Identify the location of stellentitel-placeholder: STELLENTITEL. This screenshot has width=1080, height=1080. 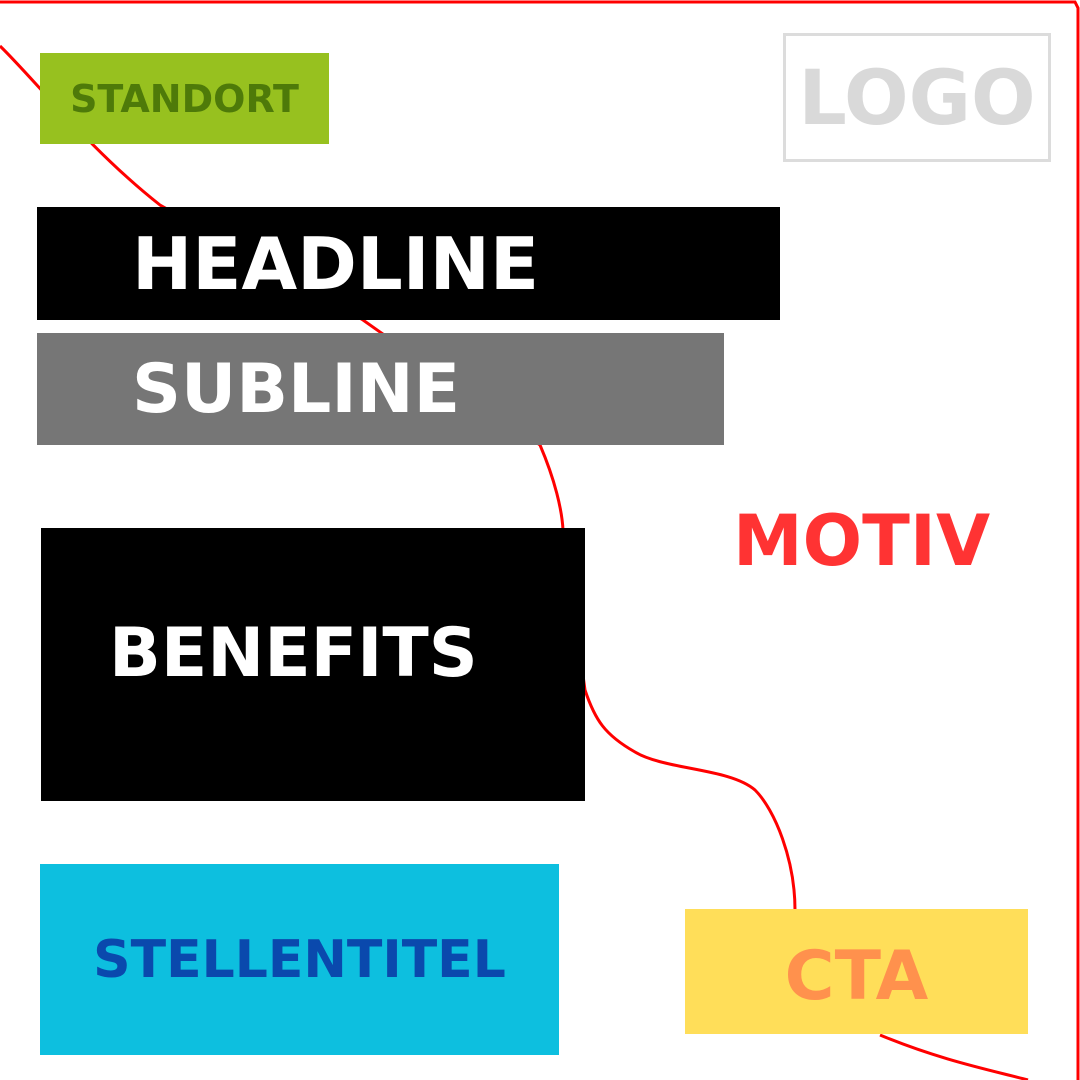
(299, 959).